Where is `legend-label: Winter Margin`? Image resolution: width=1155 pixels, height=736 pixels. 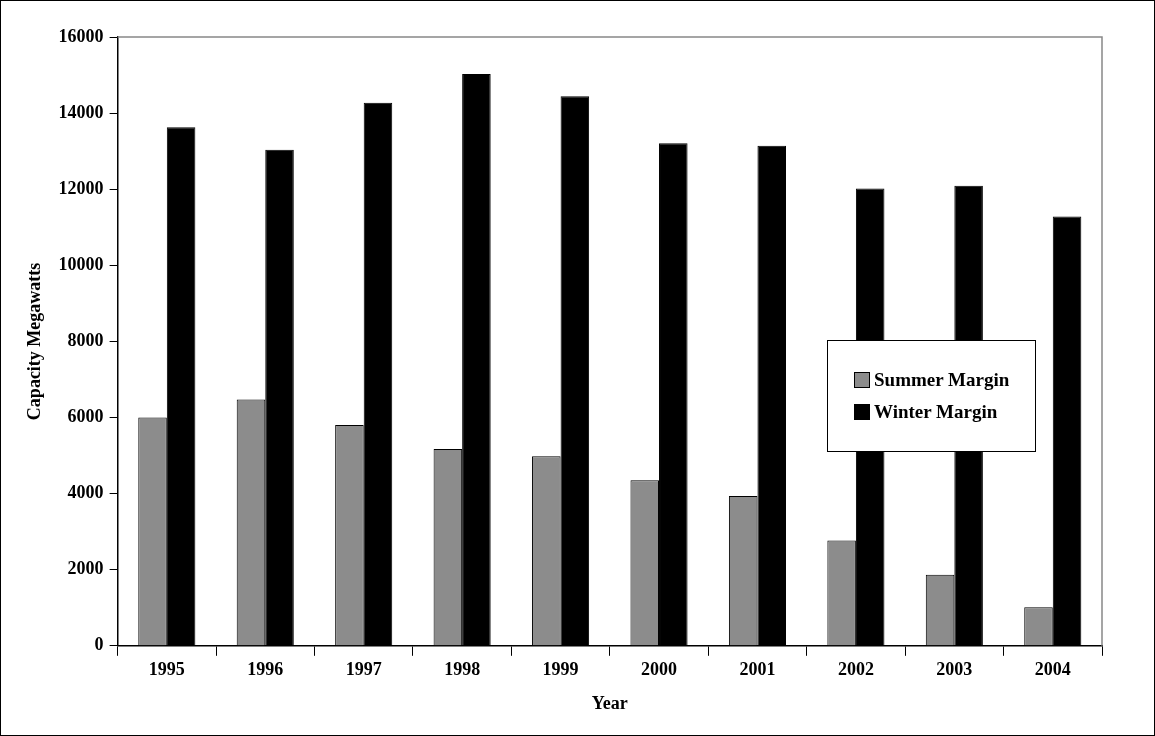
legend-label: Winter Margin is located at coordinates (936, 412).